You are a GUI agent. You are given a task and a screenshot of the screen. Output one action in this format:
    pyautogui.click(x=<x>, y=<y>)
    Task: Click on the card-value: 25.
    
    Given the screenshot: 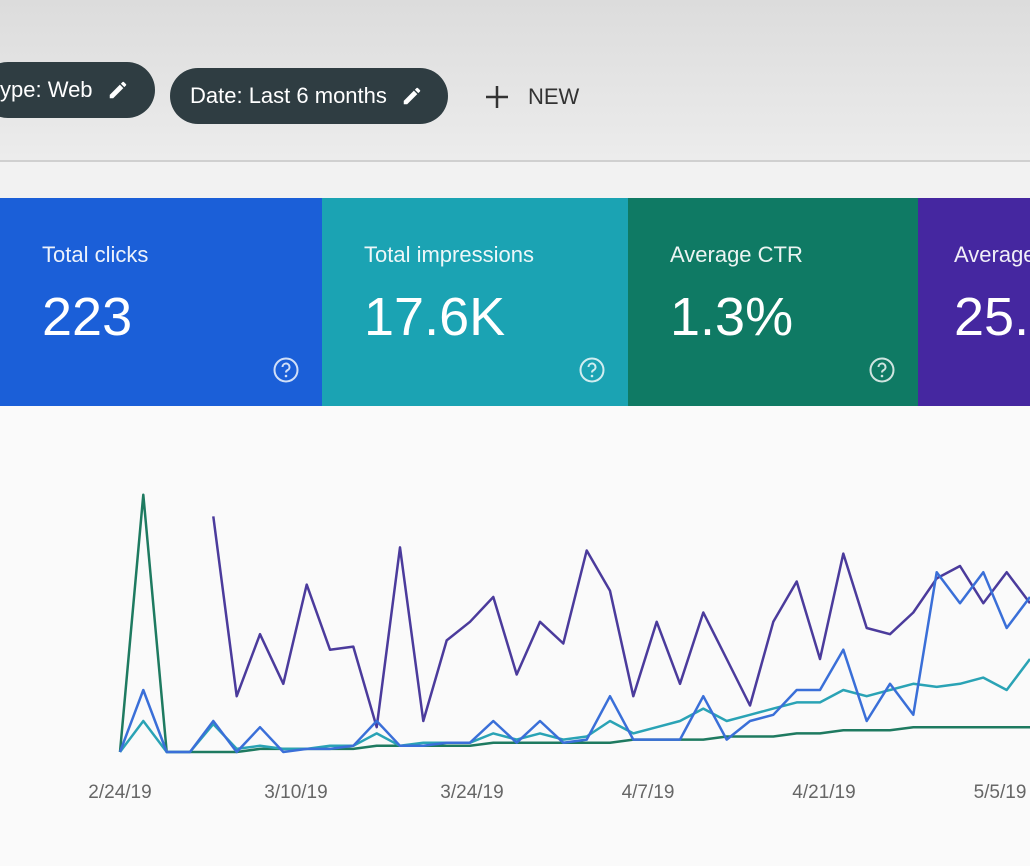 What is the action you would take?
    pyautogui.click(x=992, y=317)
    